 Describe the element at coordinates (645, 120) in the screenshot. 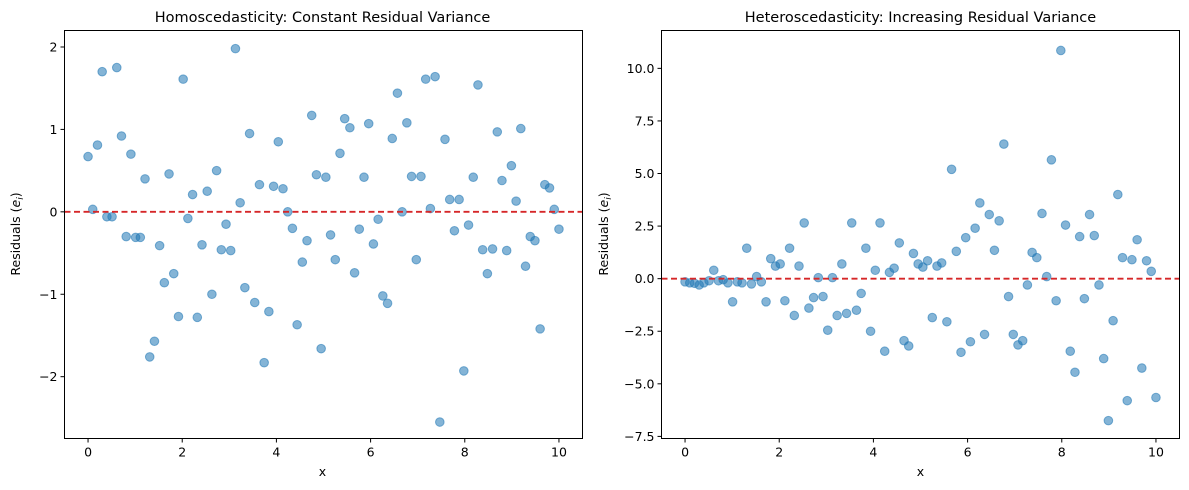

I see `y-tick-label: 7.5` at that location.